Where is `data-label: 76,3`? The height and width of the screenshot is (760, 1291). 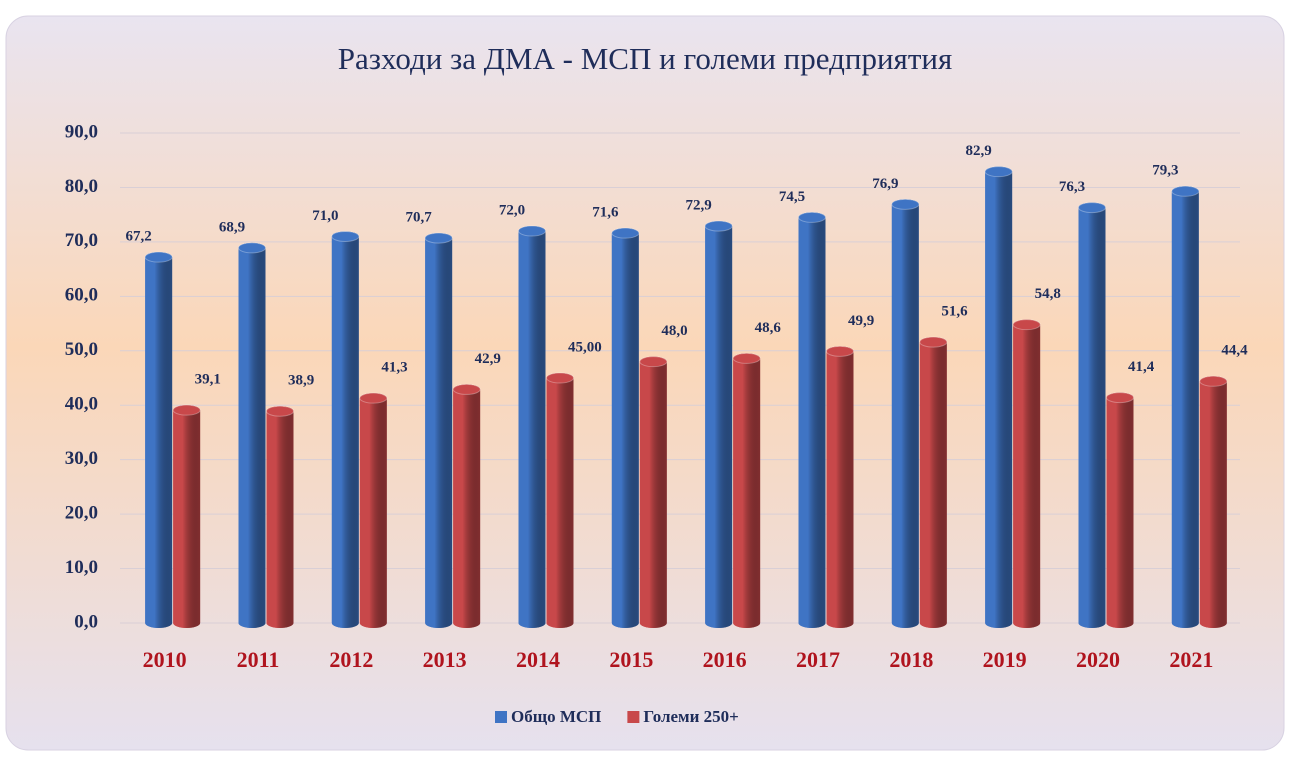
data-label: 76,3 is located at coordinates (1072, 187).